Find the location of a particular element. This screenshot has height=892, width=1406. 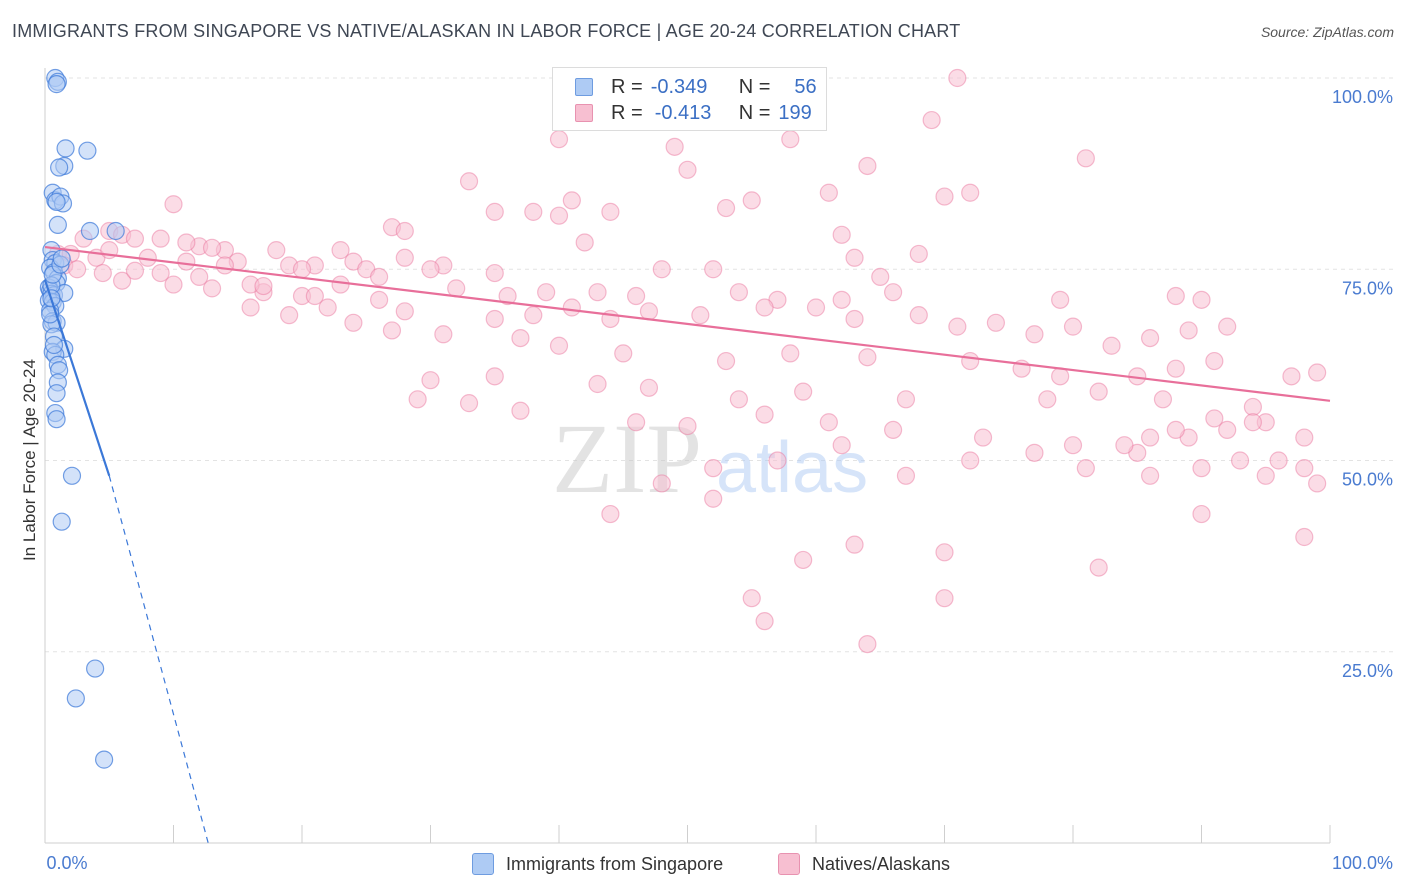

legend-row-singapore: R = -0.349 N = 56 is located at coordinates (696, 87).